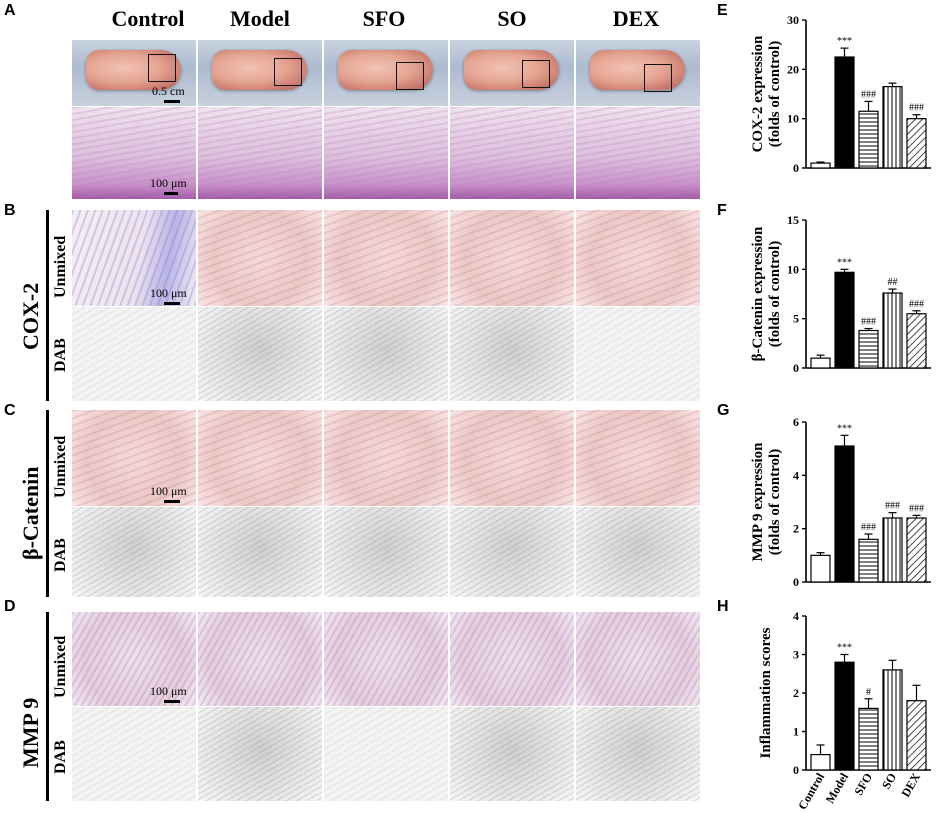  I want to click on e-y-tick-label-30: 30, so click(793, 20).